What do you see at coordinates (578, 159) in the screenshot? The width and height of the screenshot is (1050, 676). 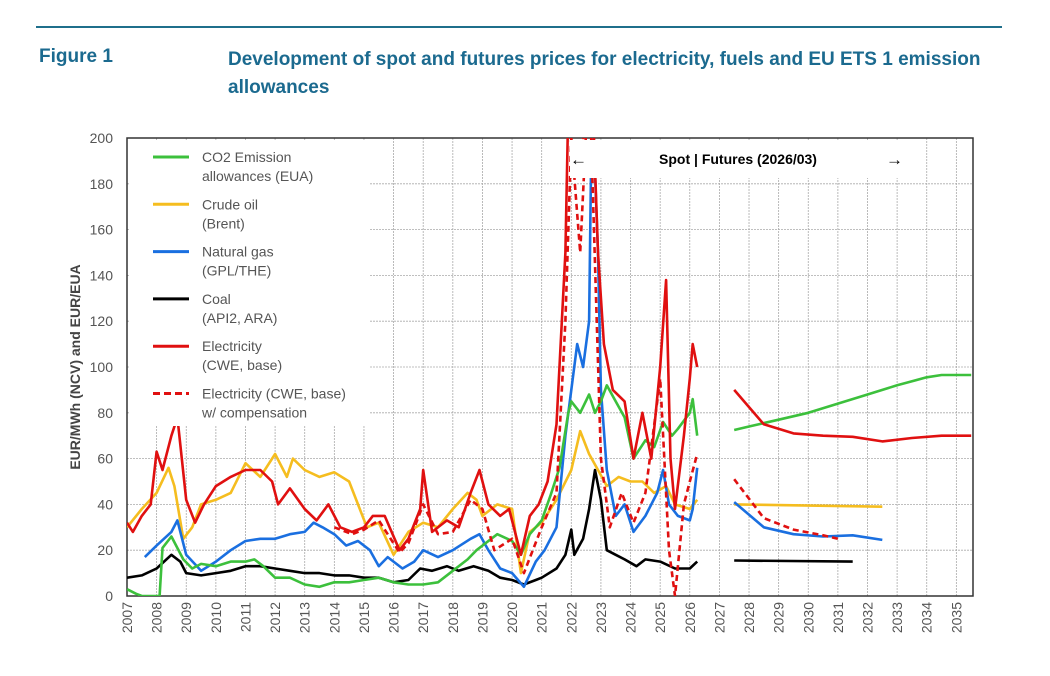 I see `left-arrow-icon: ←` at bounding box center [578, 159].